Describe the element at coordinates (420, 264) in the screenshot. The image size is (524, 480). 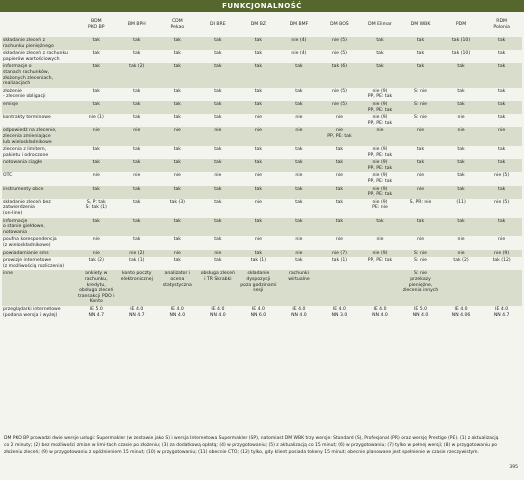
I see `table-cell: S: nie` at that location.